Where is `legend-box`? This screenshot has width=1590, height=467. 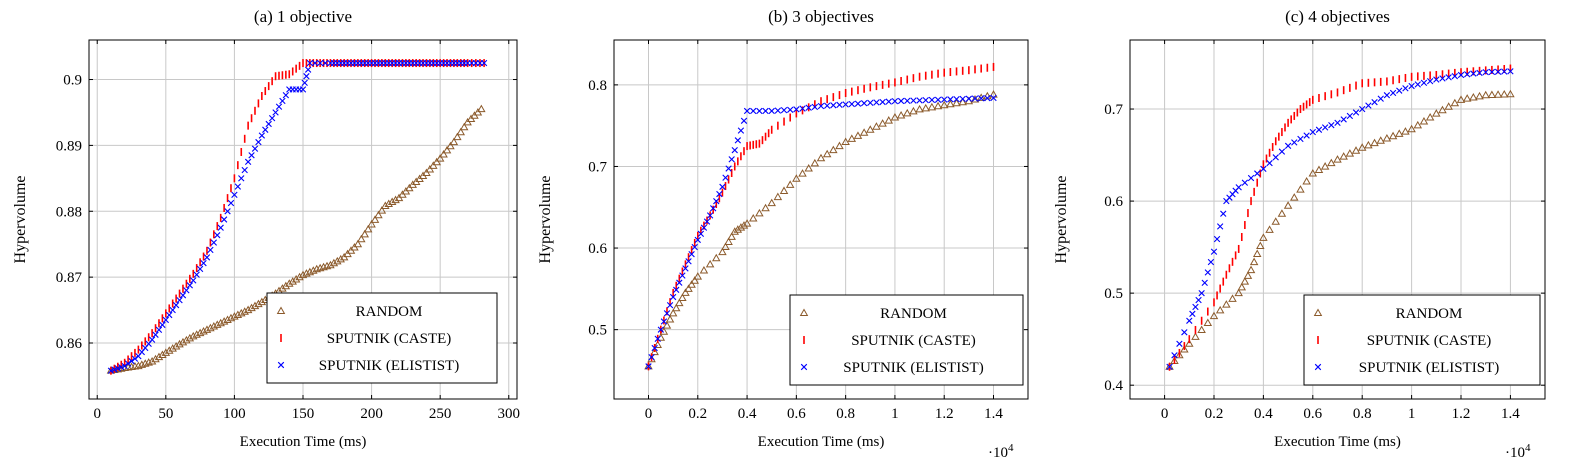
legend-box is located at coordinates (382, 338).